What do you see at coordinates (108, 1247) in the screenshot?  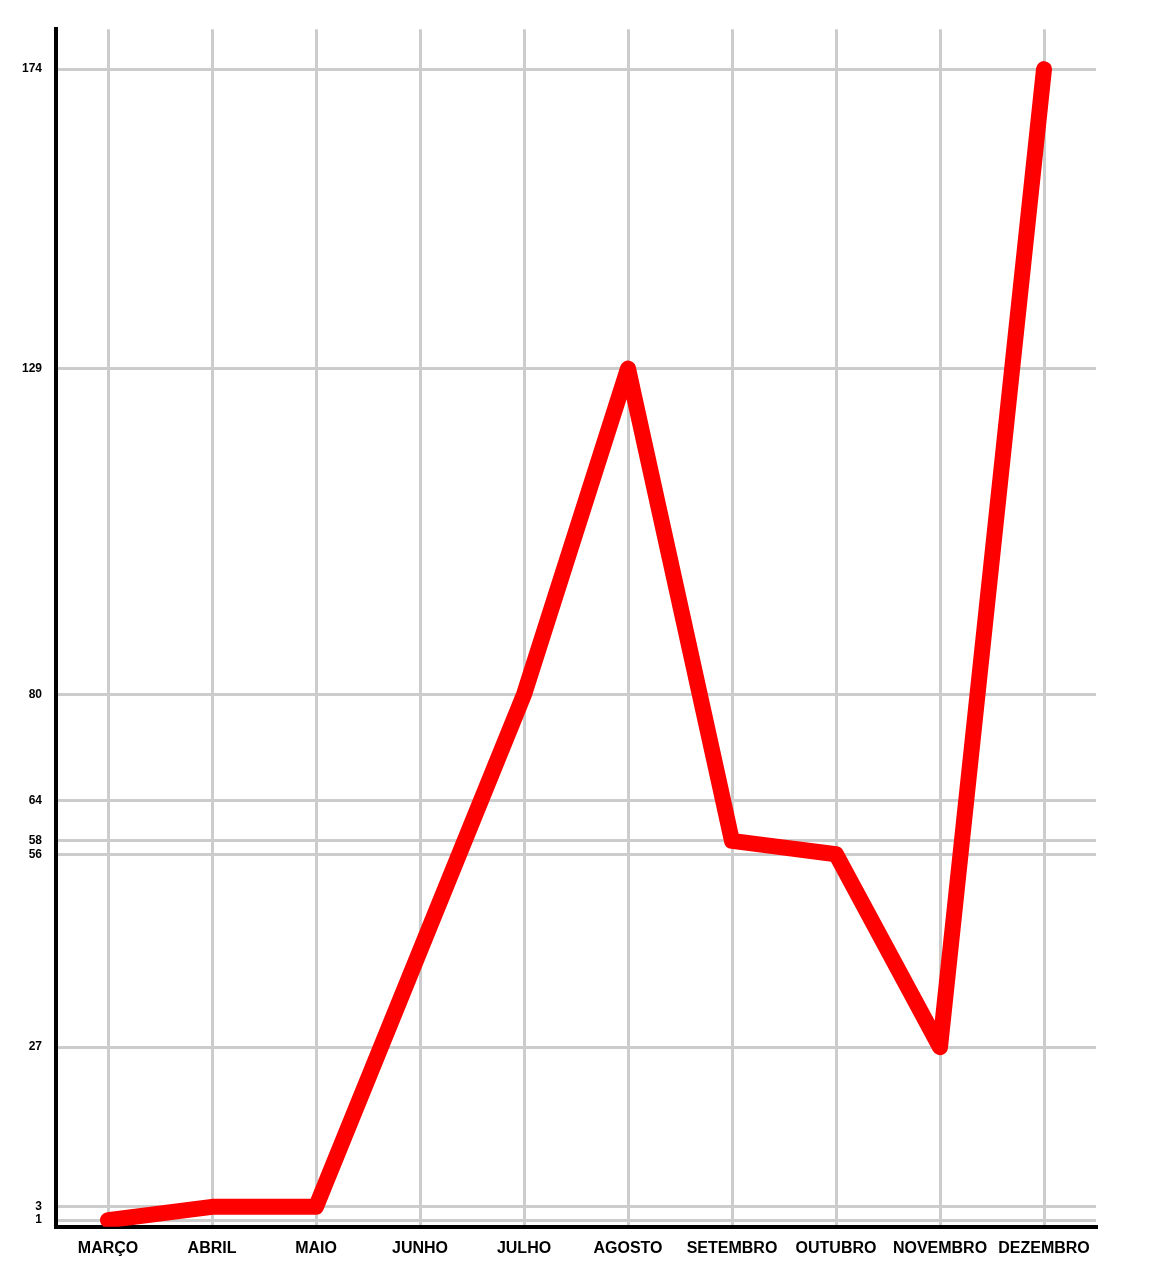 I see `x-tick-label: MARÇO` at bounding box center [108, 1247].